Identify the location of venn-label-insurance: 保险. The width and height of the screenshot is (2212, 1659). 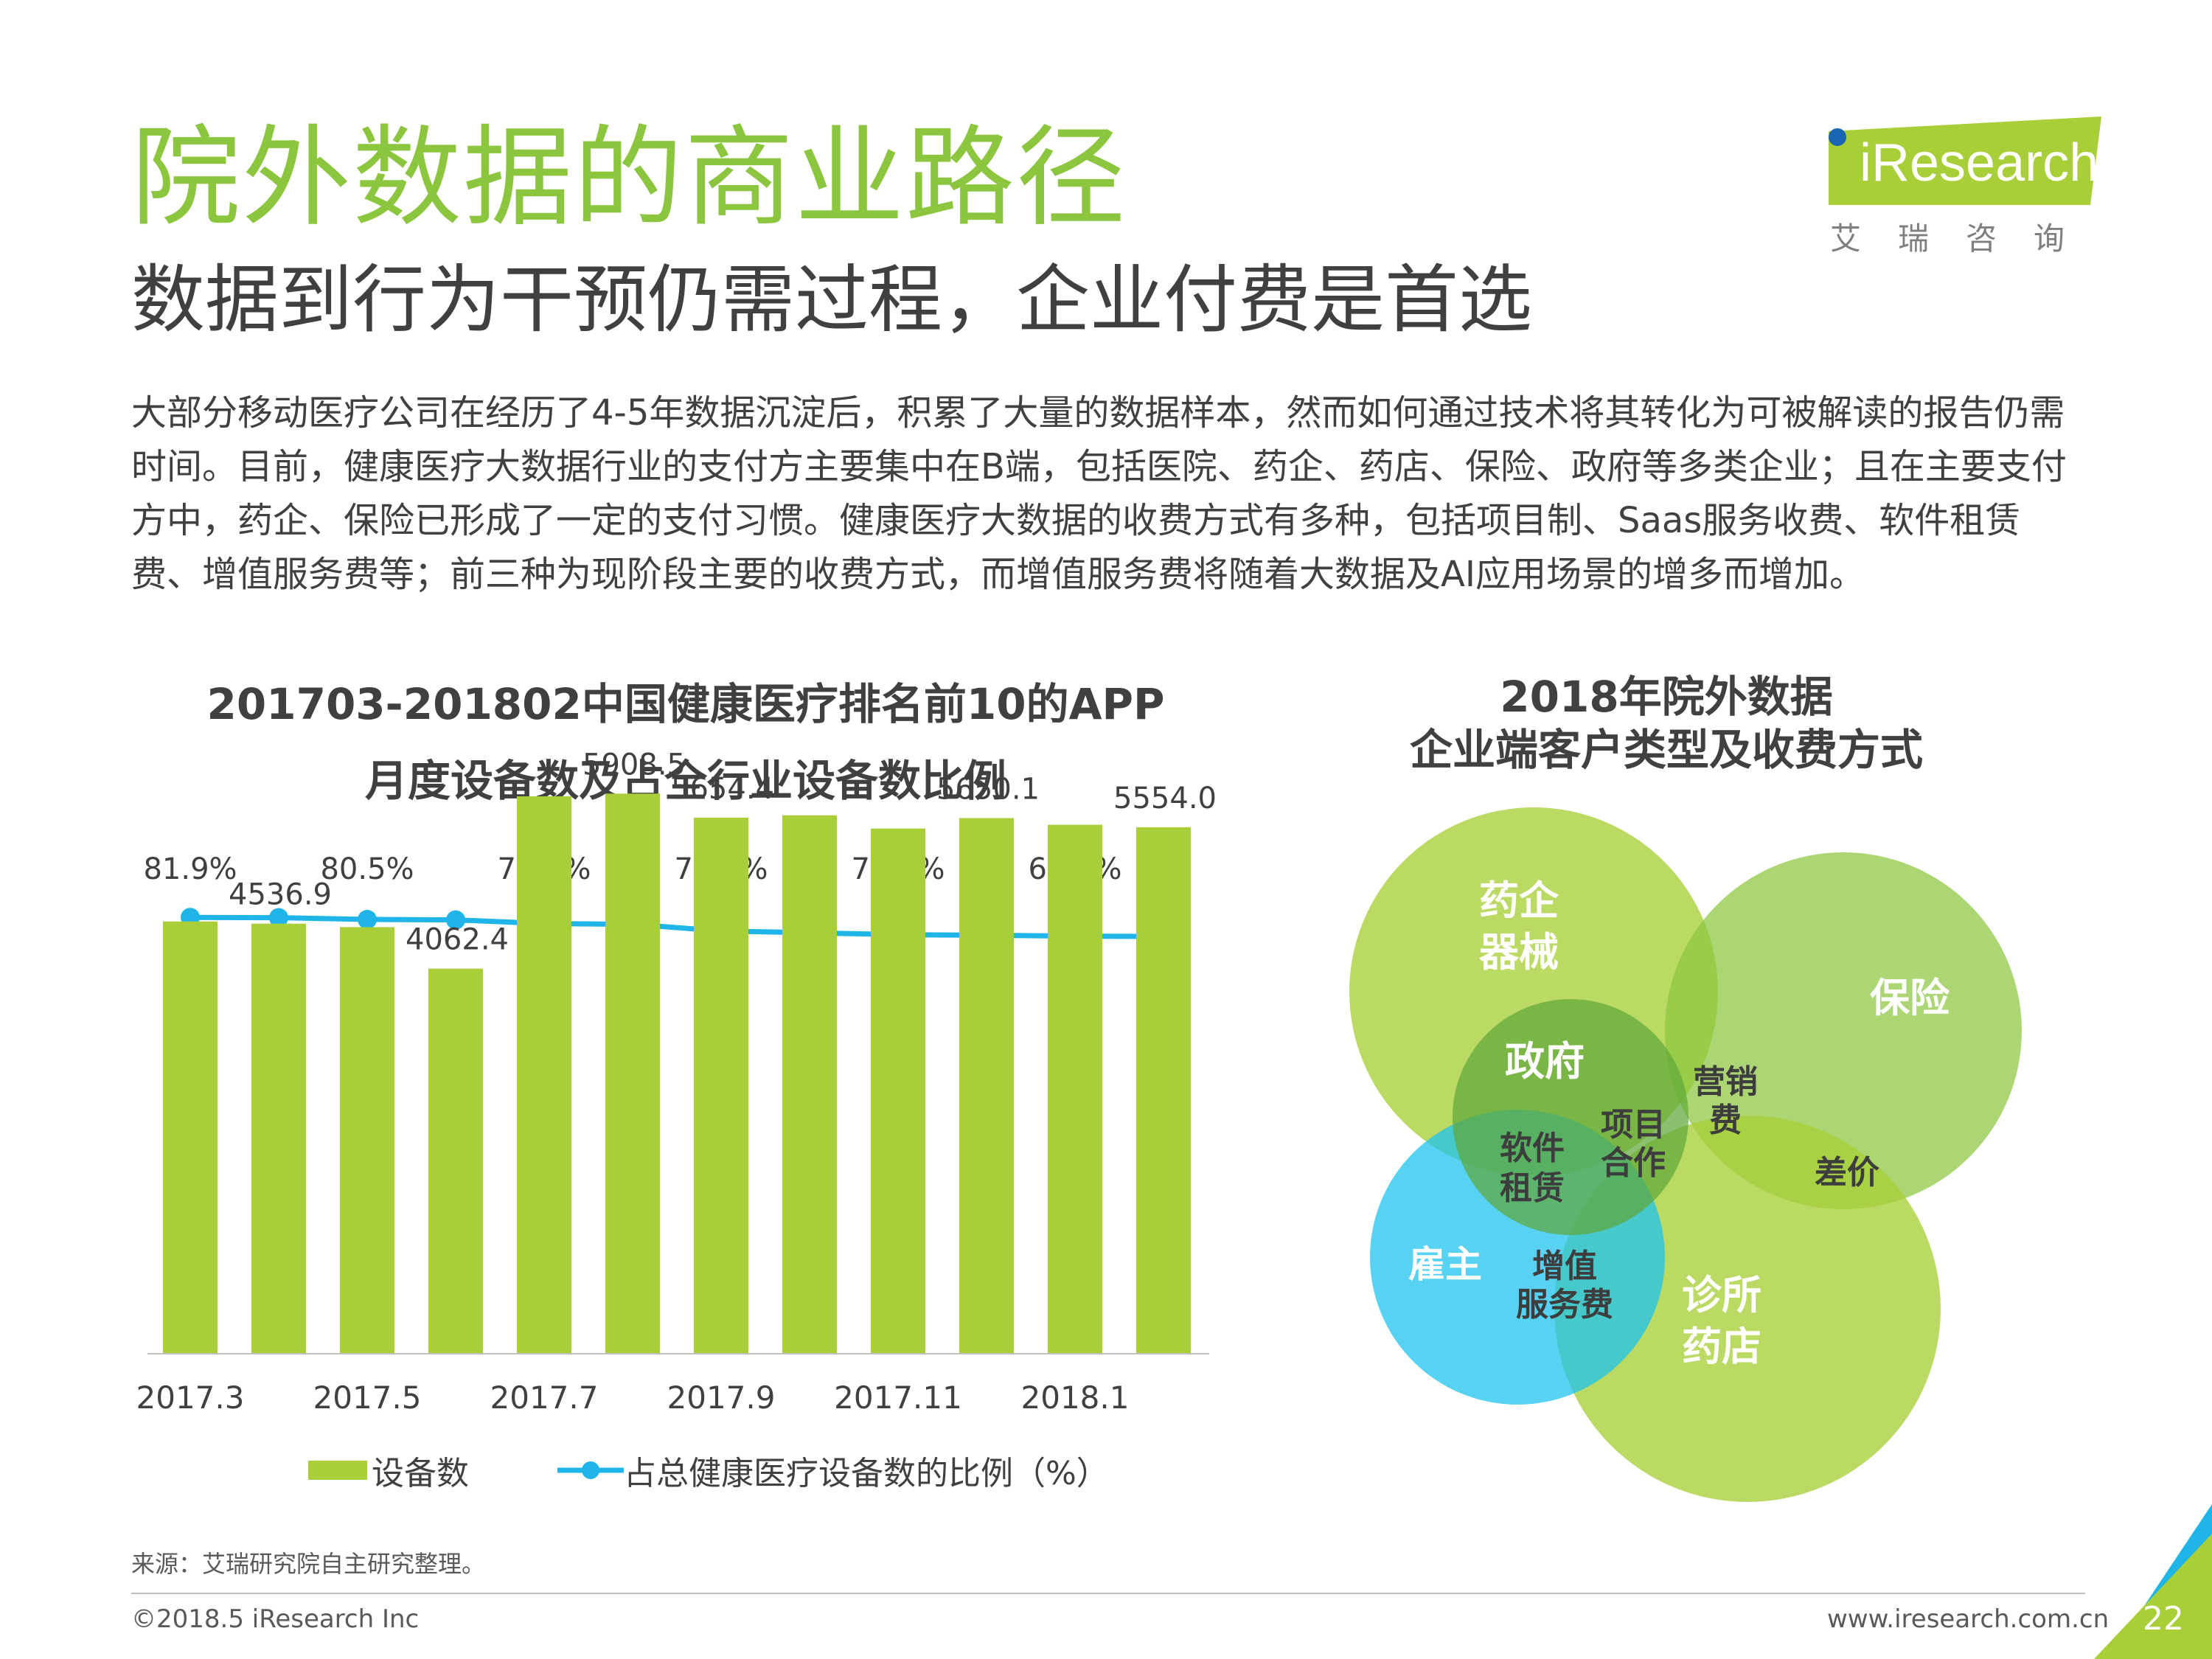
(1910, 998).